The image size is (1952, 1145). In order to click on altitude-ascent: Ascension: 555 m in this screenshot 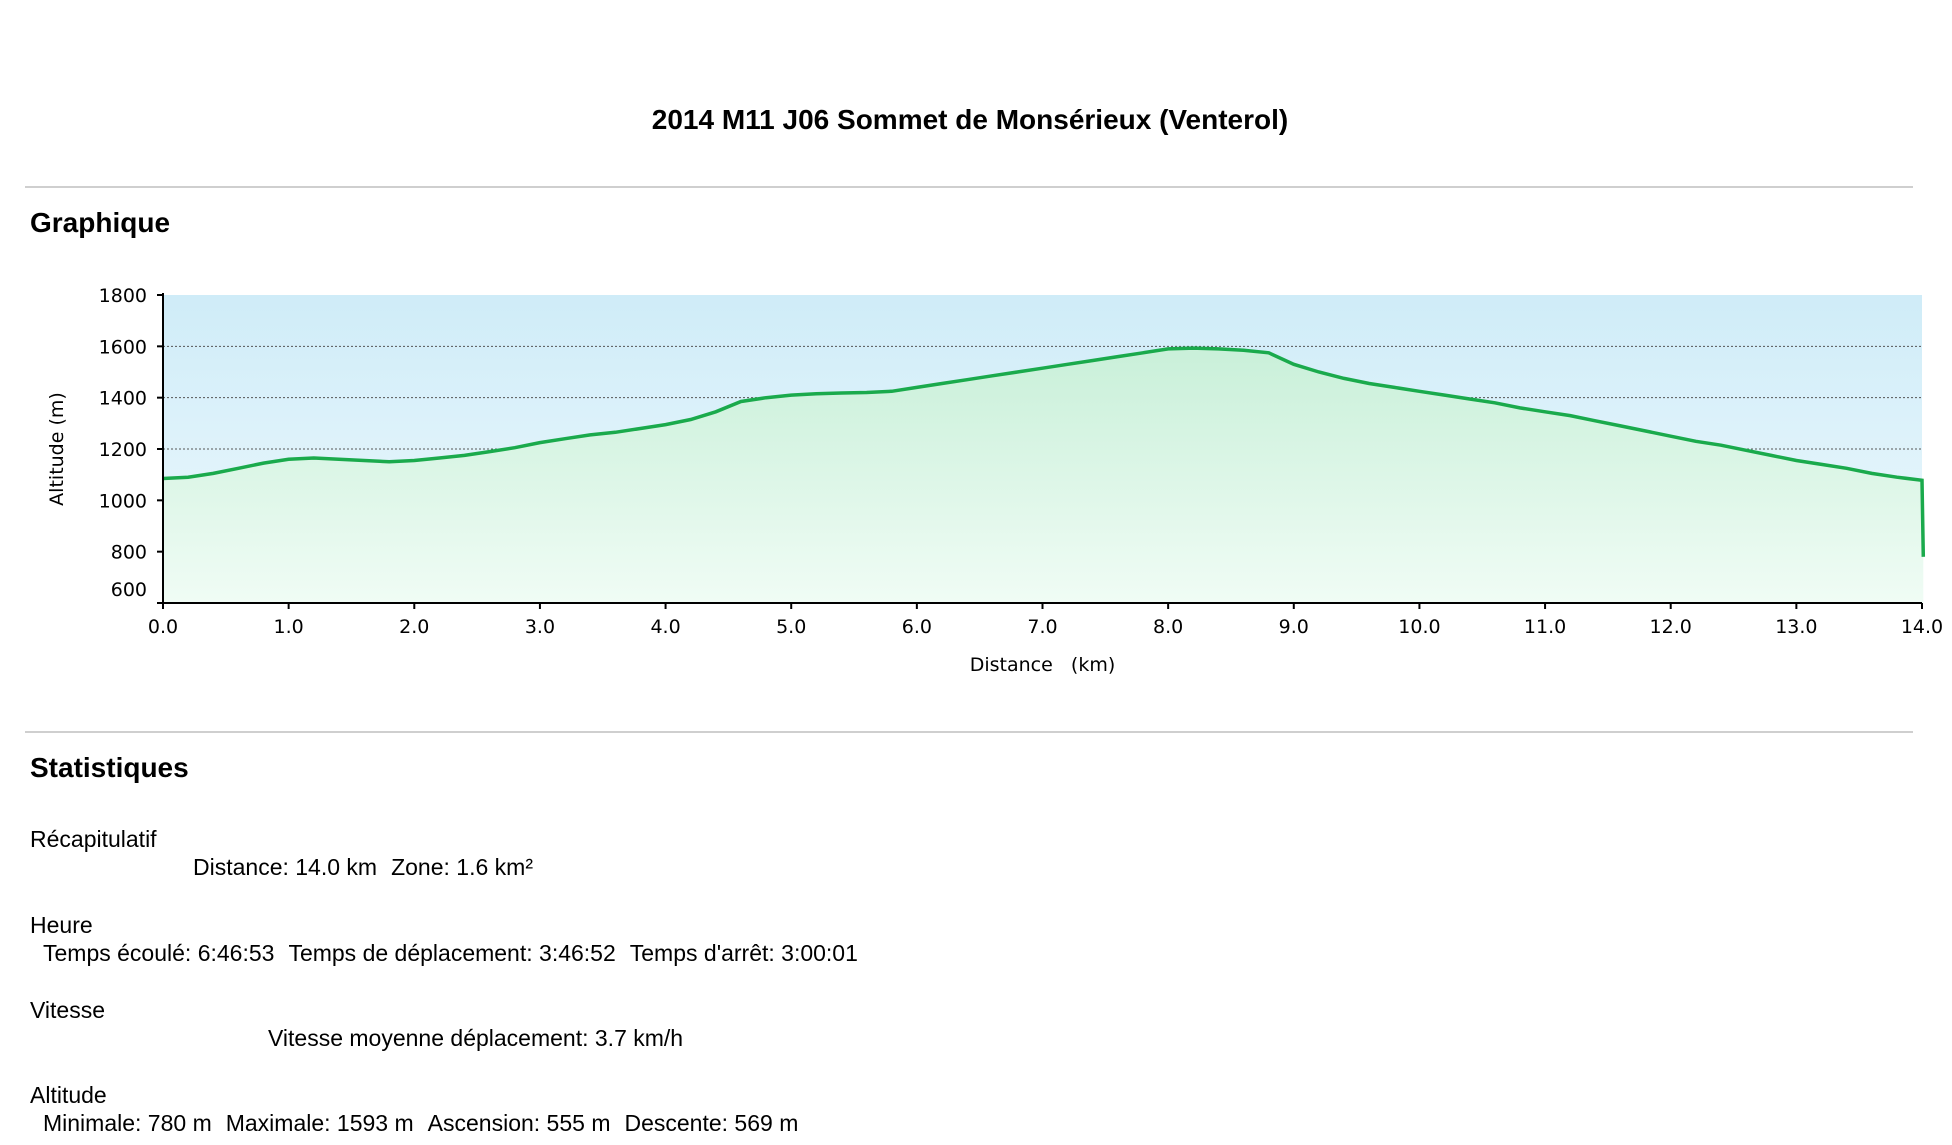, I will do `click(519, 1123)`.